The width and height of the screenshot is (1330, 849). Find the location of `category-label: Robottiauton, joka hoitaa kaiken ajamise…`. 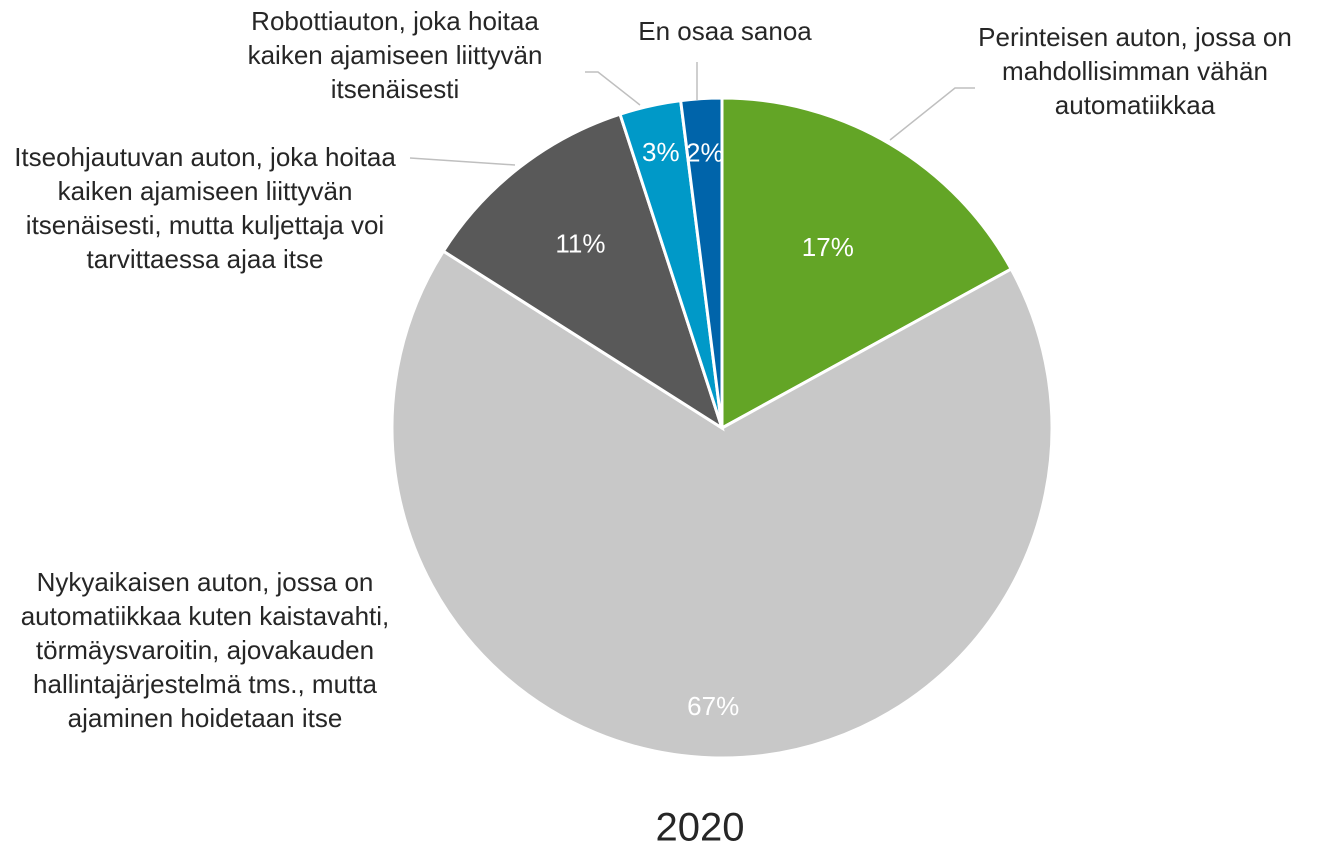

category-label: Robottiauton, joka hoitaa kaiken ajamise… is located at coordinates (395, 55).